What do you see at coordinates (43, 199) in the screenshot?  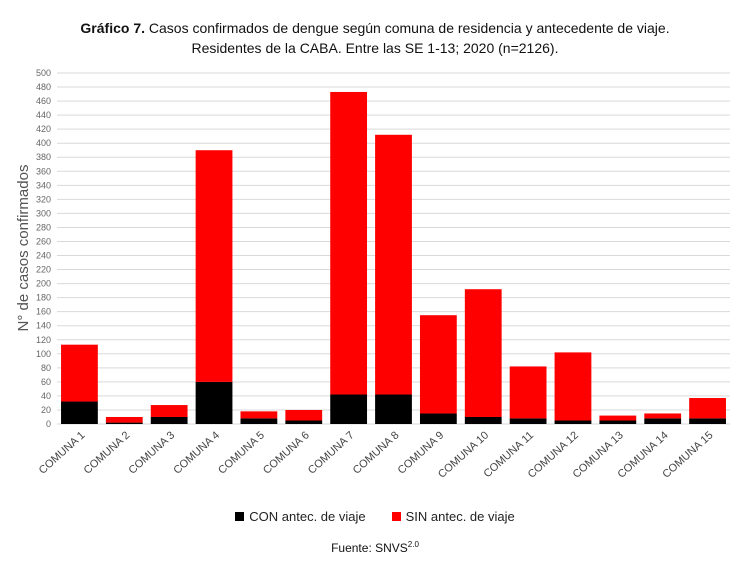 I see `y-tick-label: 320` at bounding box center [43, 199].